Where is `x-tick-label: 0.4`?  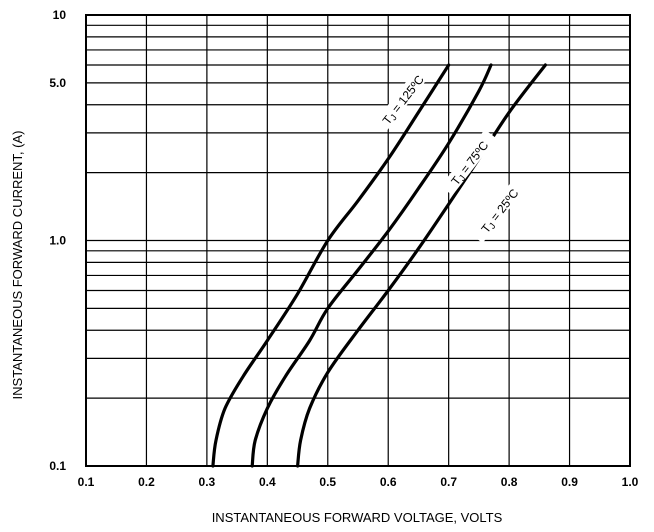
x-tick-label: 0.4 is located at coordinates (267, 482).